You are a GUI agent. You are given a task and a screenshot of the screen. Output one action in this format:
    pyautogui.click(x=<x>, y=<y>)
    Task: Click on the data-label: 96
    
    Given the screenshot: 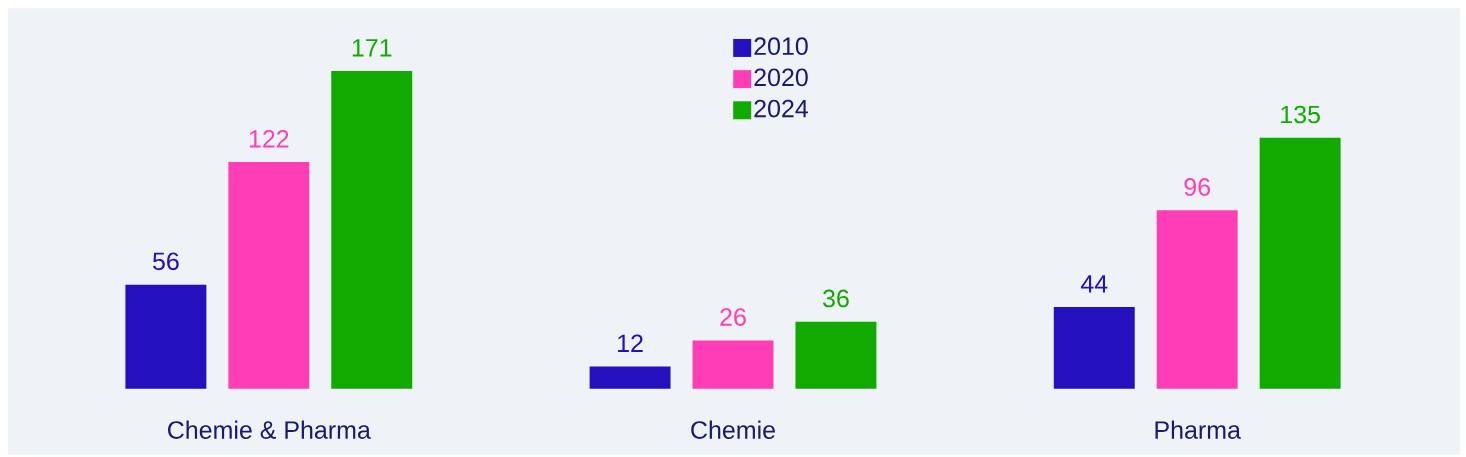 What is the action you would take?
    pyautogui.click(x=1197, y=187)
    